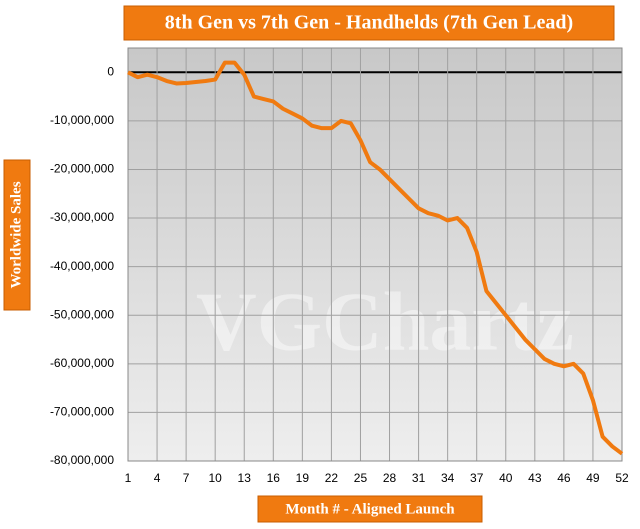 This screenshot has width=640, height=529. What do you see at coordinates (448, 478) in the screenshot?
I see `x-tick-label: 34` at bounding box center [448, 478].